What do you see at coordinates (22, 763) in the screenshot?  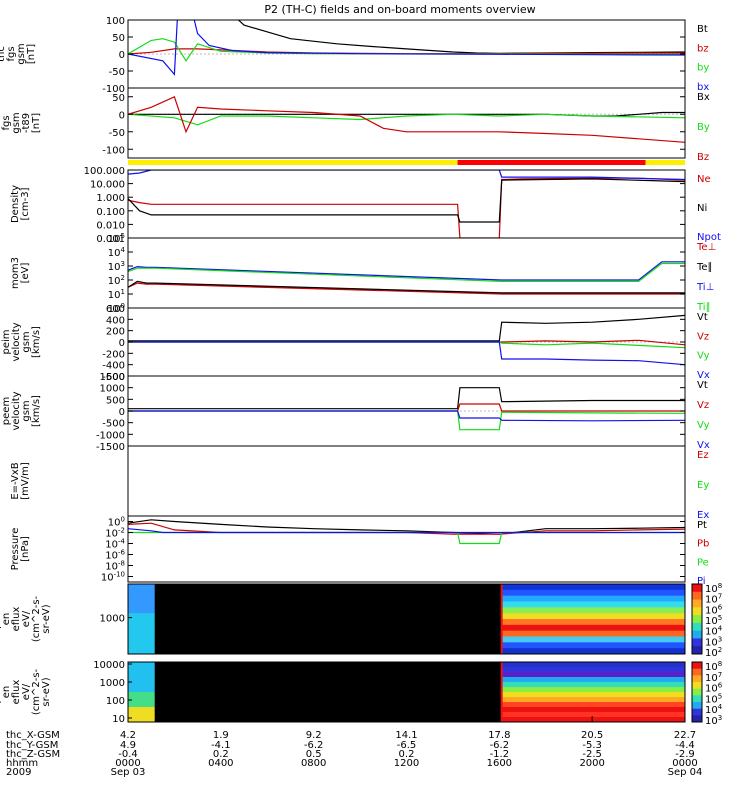 I see `ephemeris-row-label: hhmm` at bounding box center [22, 763].